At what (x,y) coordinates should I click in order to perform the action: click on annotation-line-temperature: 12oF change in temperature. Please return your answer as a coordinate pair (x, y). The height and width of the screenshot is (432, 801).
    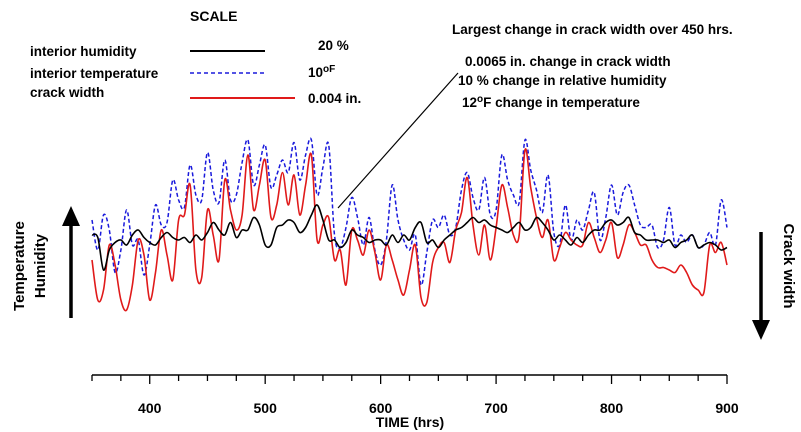
    Looking at the image, I should click on (551, 102).